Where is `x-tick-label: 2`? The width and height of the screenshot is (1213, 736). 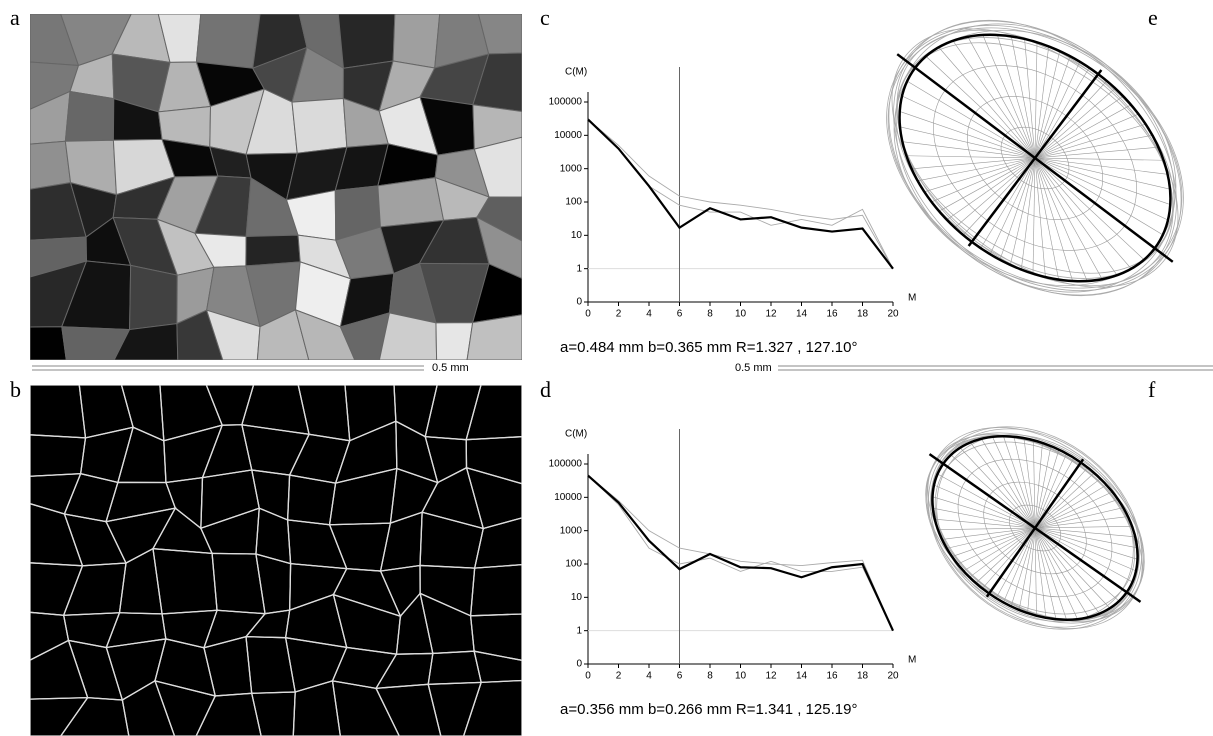
x-tick-label: 2 is located at coordinates (619, 676).